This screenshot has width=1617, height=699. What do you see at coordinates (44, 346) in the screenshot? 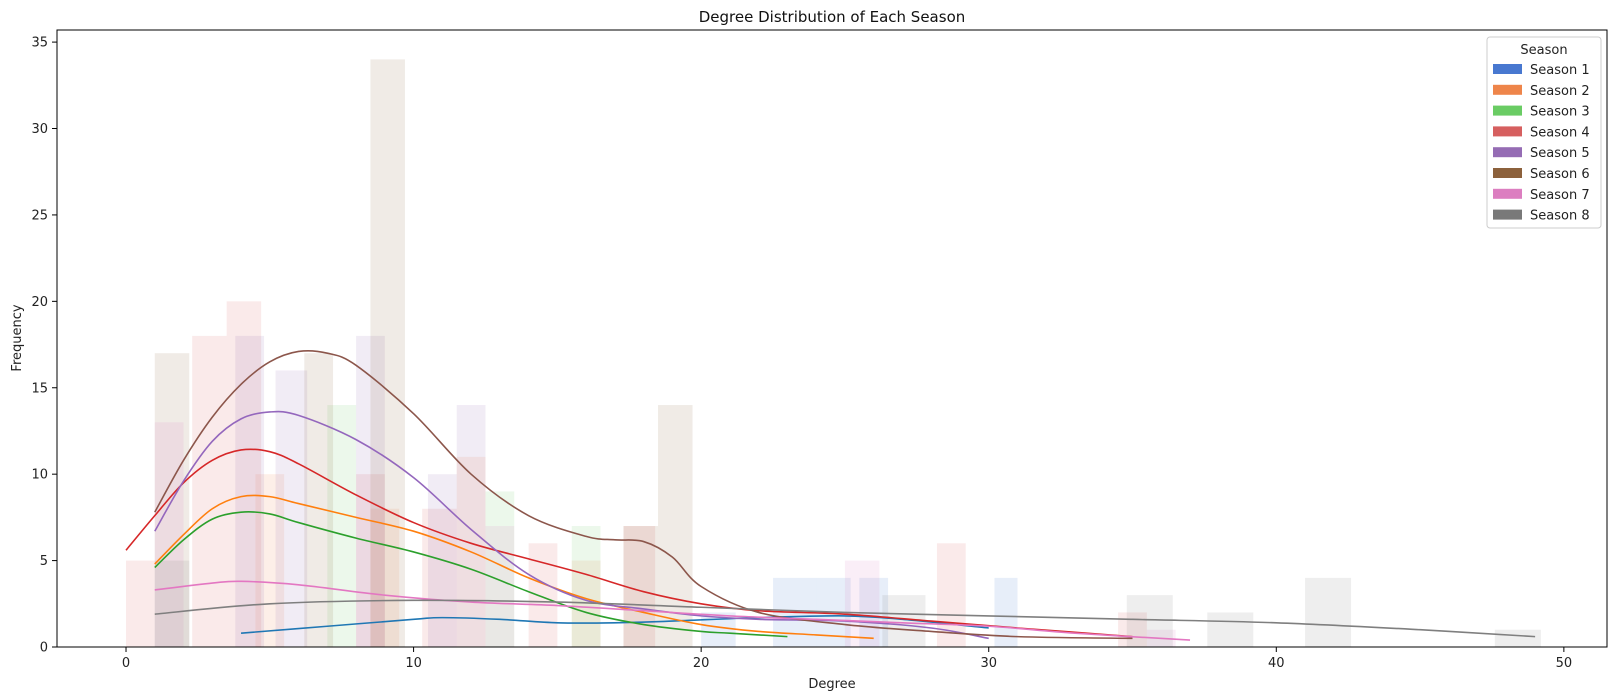
I see `y-axis: 0 5 10 15 20 25 30 35` at bounding box center [44, 346].